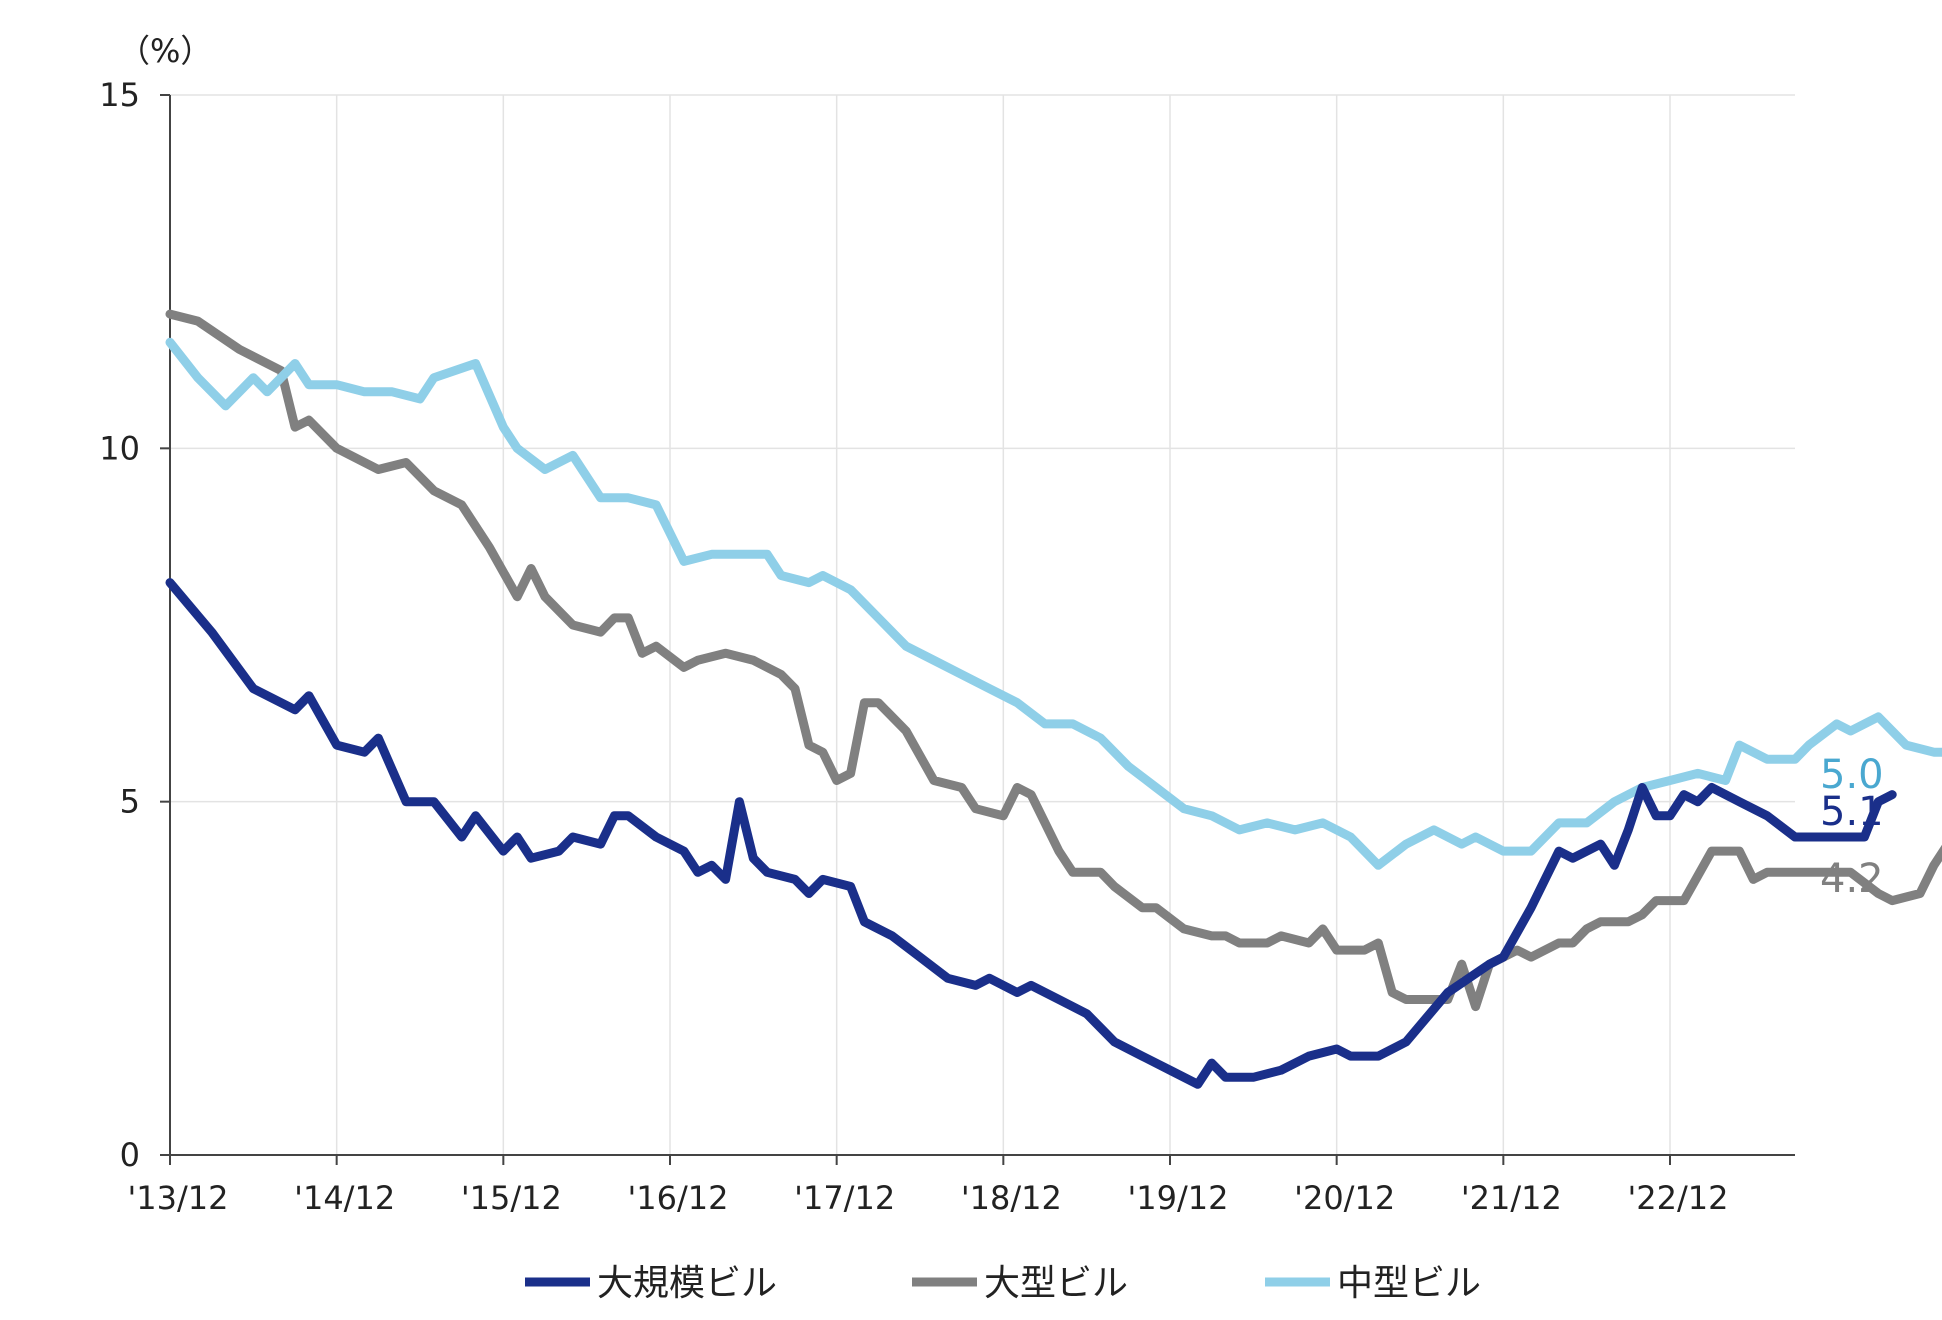  I want to click on y-tick-label: 5, so click(130, 802).